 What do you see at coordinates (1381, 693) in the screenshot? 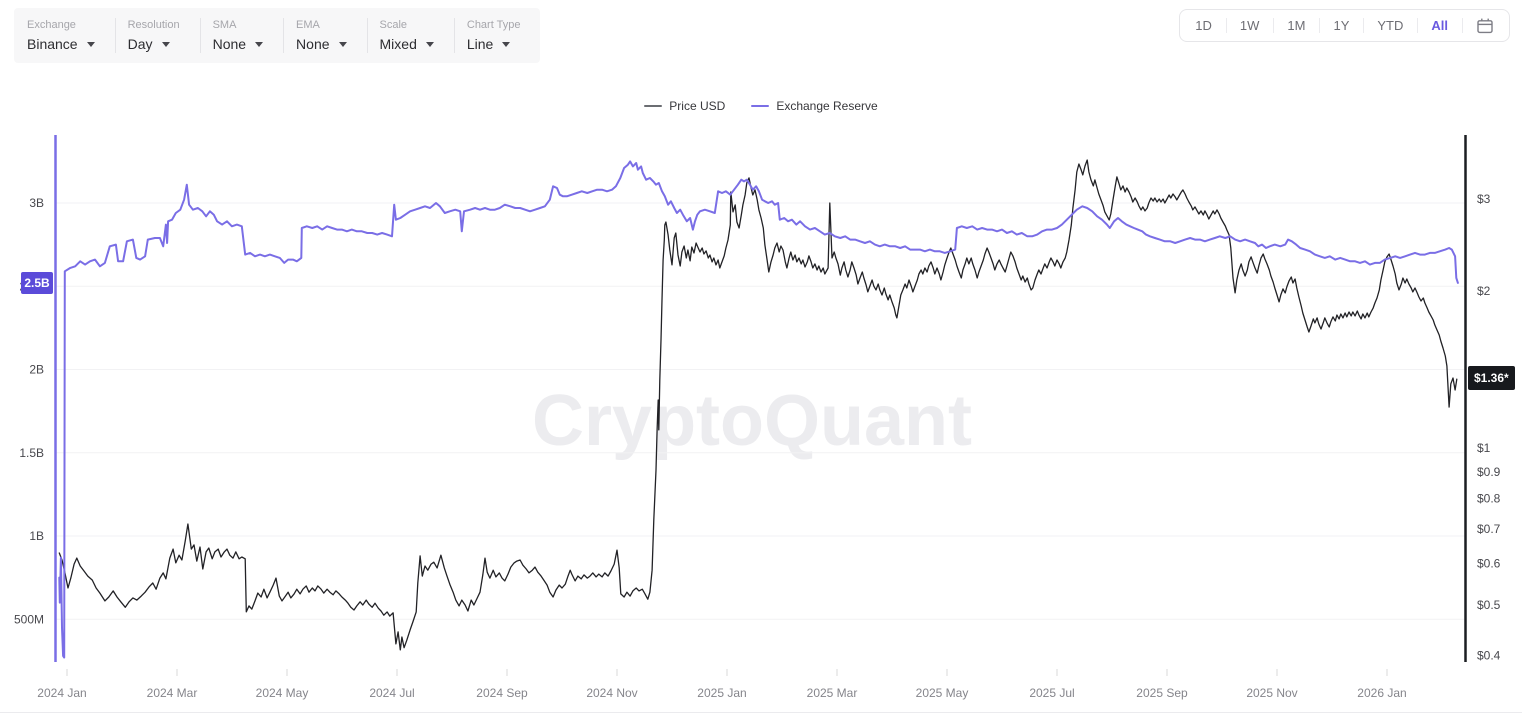
I see `x-axis-tick-label: 2026 Jan` at bounding box center [1381, 693].